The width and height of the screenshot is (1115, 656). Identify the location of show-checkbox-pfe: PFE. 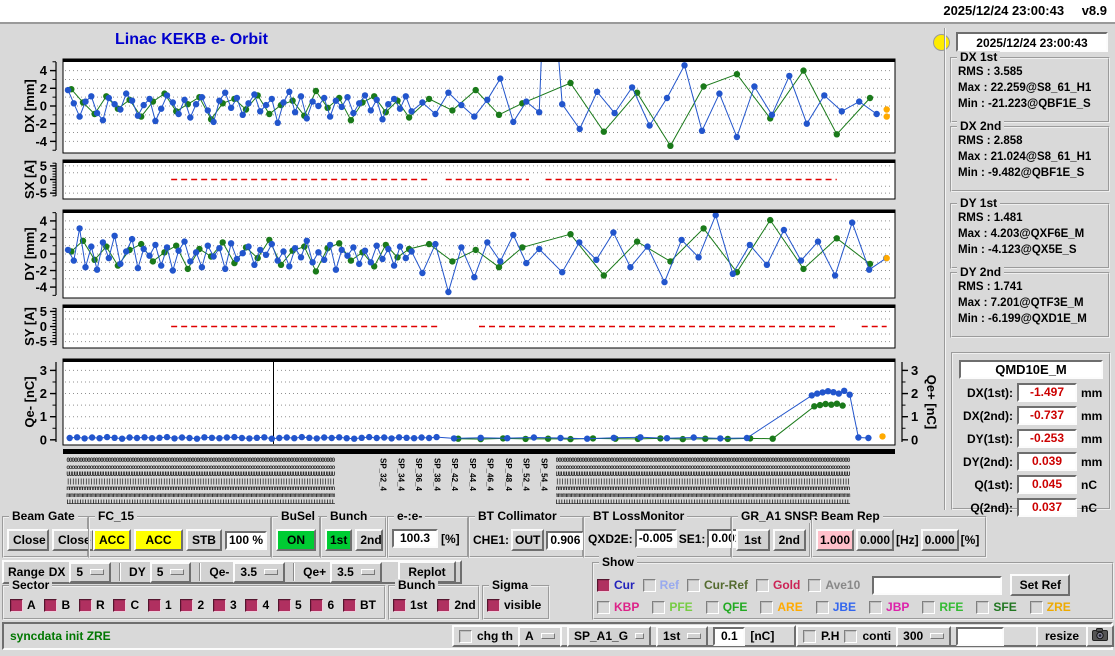
(672, 607).